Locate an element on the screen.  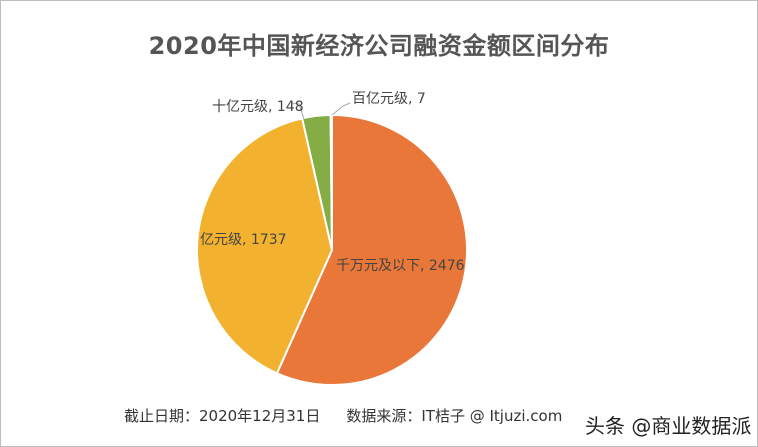
data-source: 数据来源：IT桔子 @ Itjuzi.com is located at coordinates (454, 416).